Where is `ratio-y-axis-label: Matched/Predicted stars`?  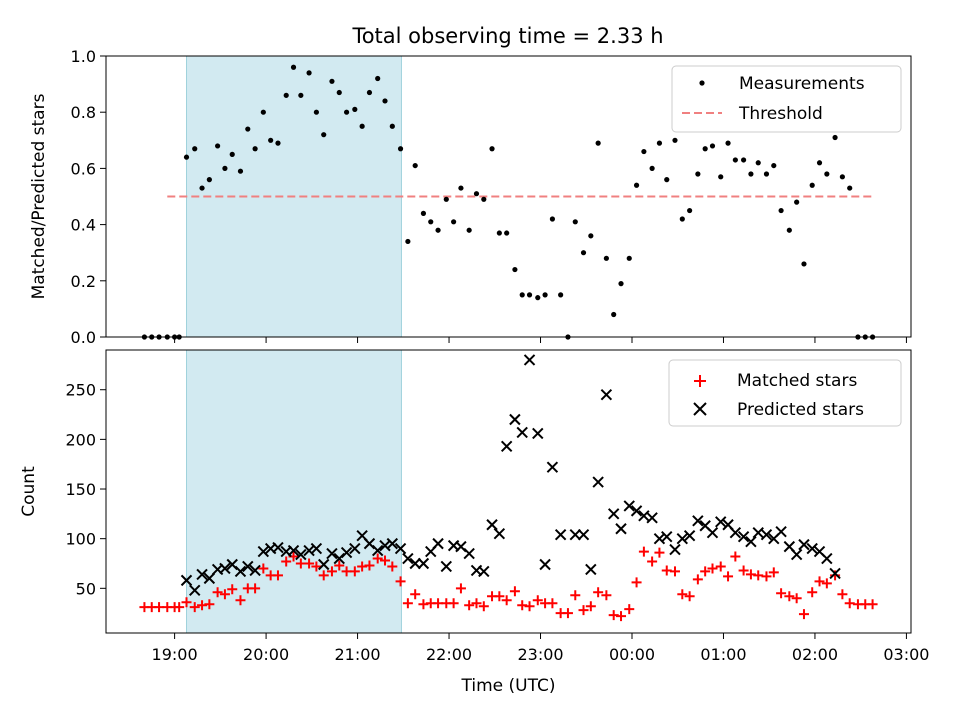 ratio-y-axis-label: Matched/Predicted stars is located at coordinates (39, 196).